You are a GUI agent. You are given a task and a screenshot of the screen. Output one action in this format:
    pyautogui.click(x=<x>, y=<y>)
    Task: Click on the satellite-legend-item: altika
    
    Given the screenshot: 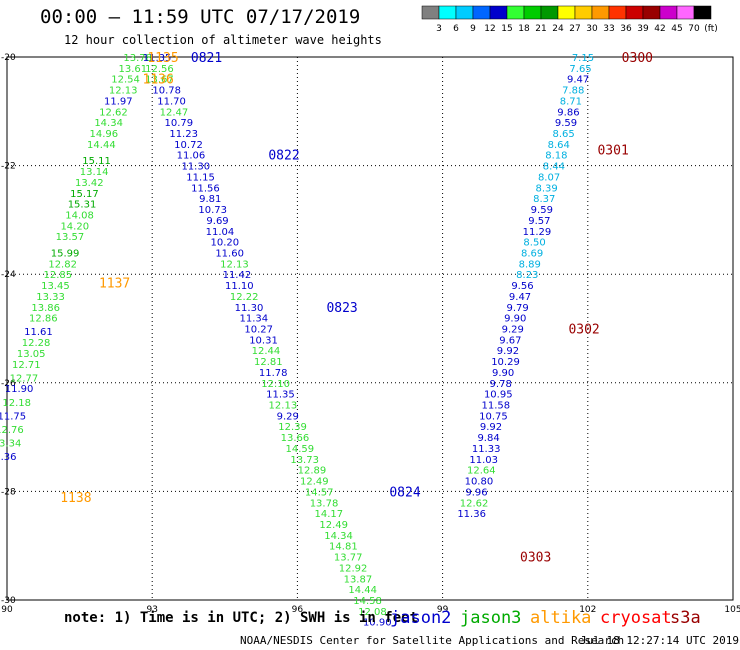 What is the action you would take?
    pyautogui.click(x=561, y=618)
    